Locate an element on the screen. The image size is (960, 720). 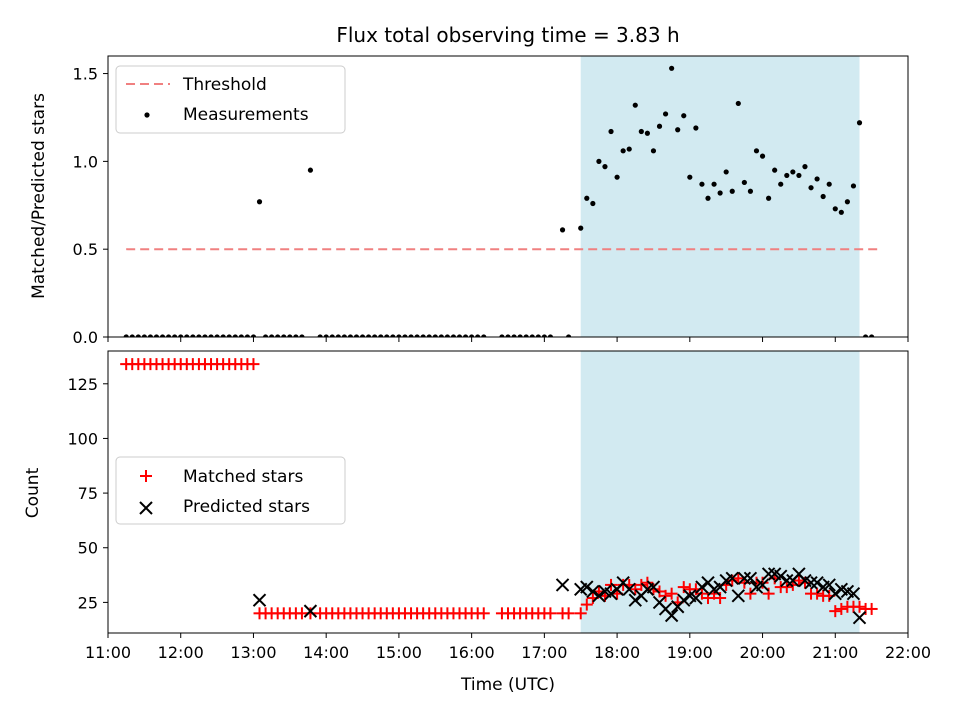
x-tick-label: 17:00 is located at coordinates (544, 652).